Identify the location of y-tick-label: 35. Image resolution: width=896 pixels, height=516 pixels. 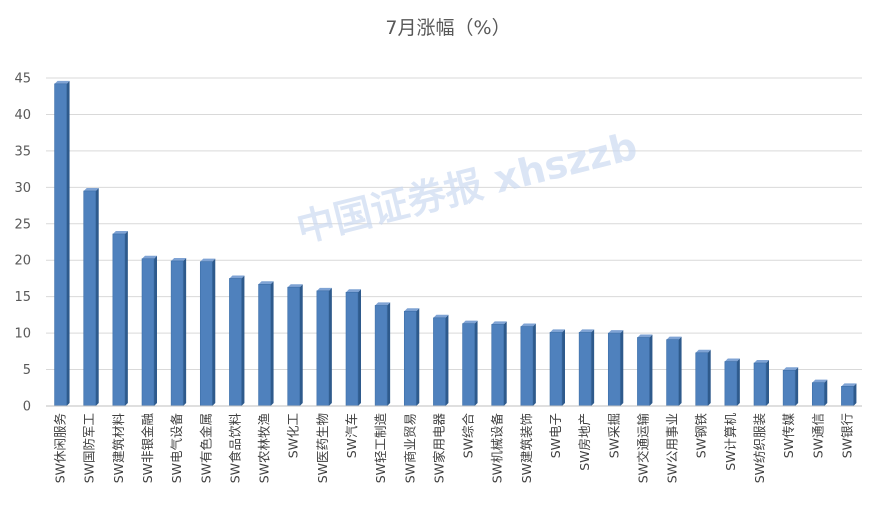
(22, 151).